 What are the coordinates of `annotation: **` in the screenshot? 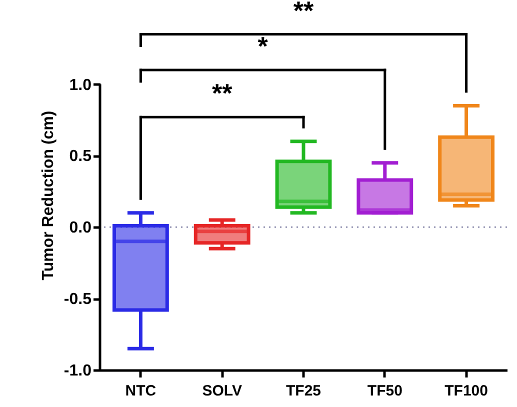 It's located at (223, 93).